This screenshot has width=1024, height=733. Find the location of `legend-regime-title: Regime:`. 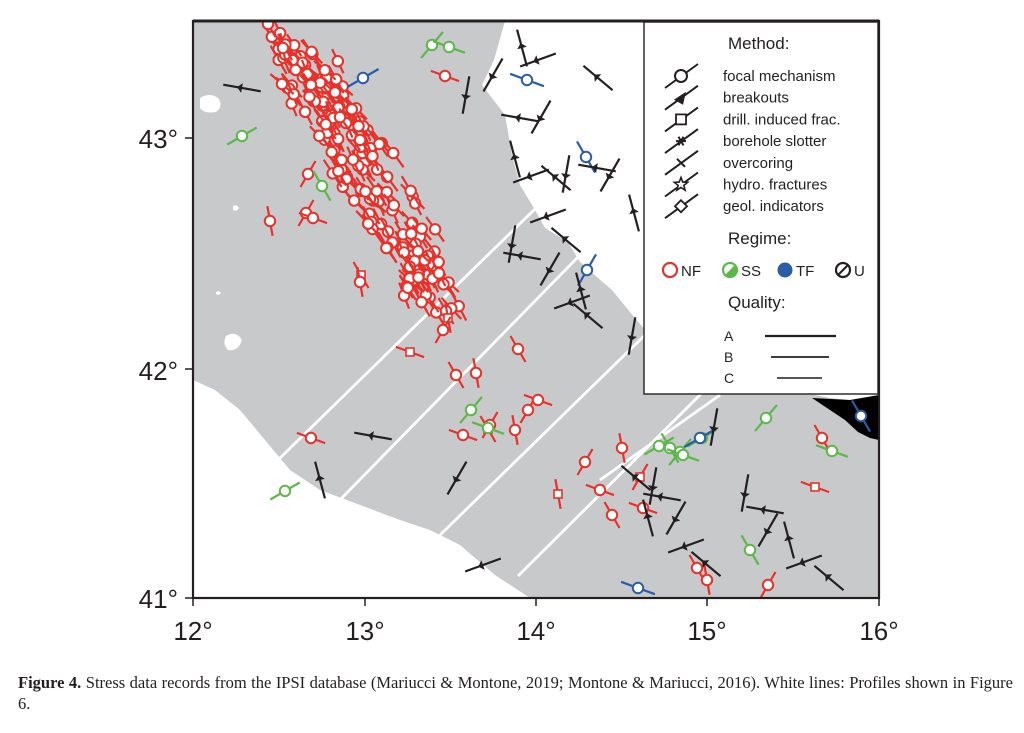

legend-regime-title: Regime: is located at coordinates (759, 238).